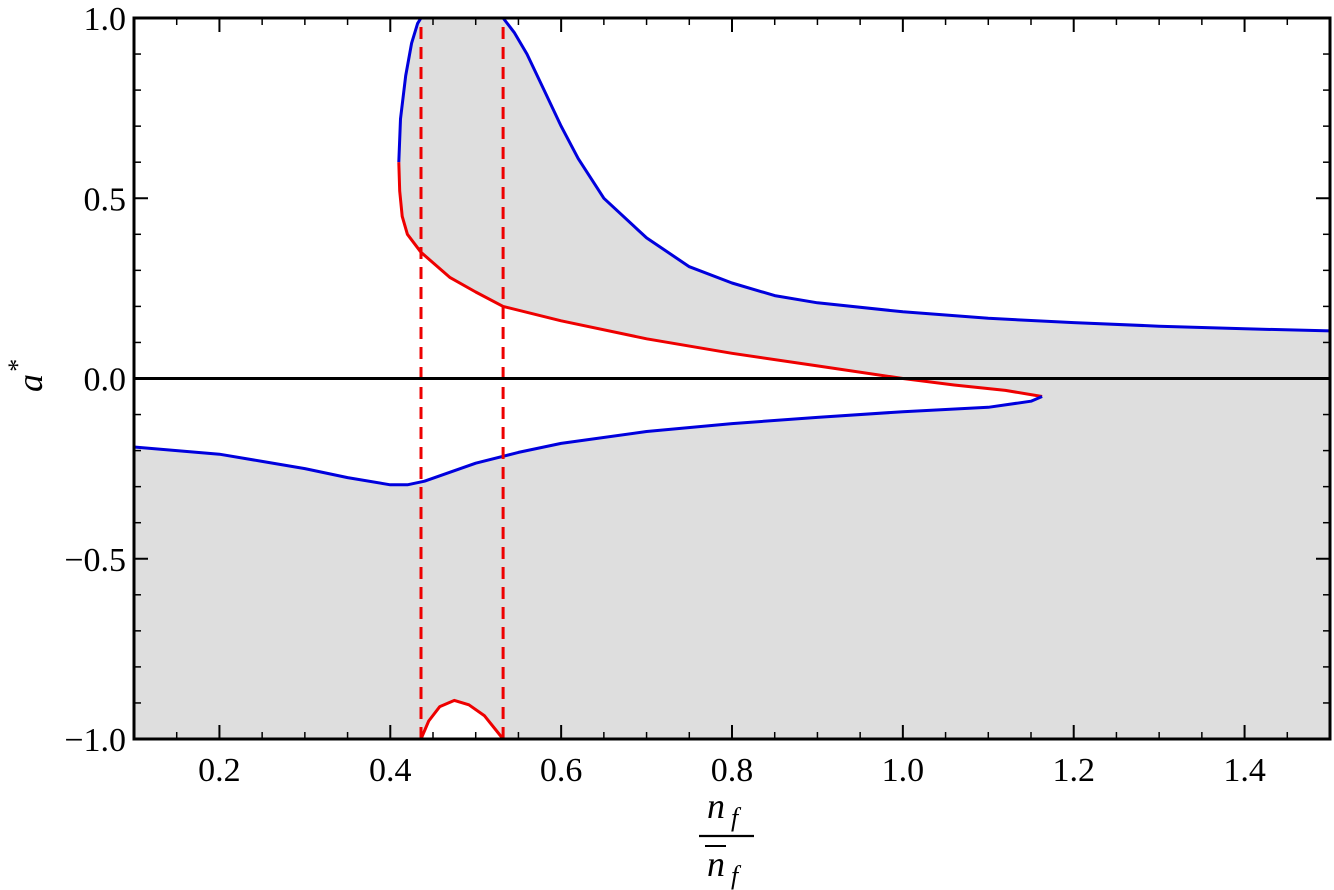 Image resolution: width=1334 pixels, height=890 pixels. What do you see at coordinates (716, 806) in the screenshot?
I see `x-axis-label-numerator: n` at bounding box center [716, 806].